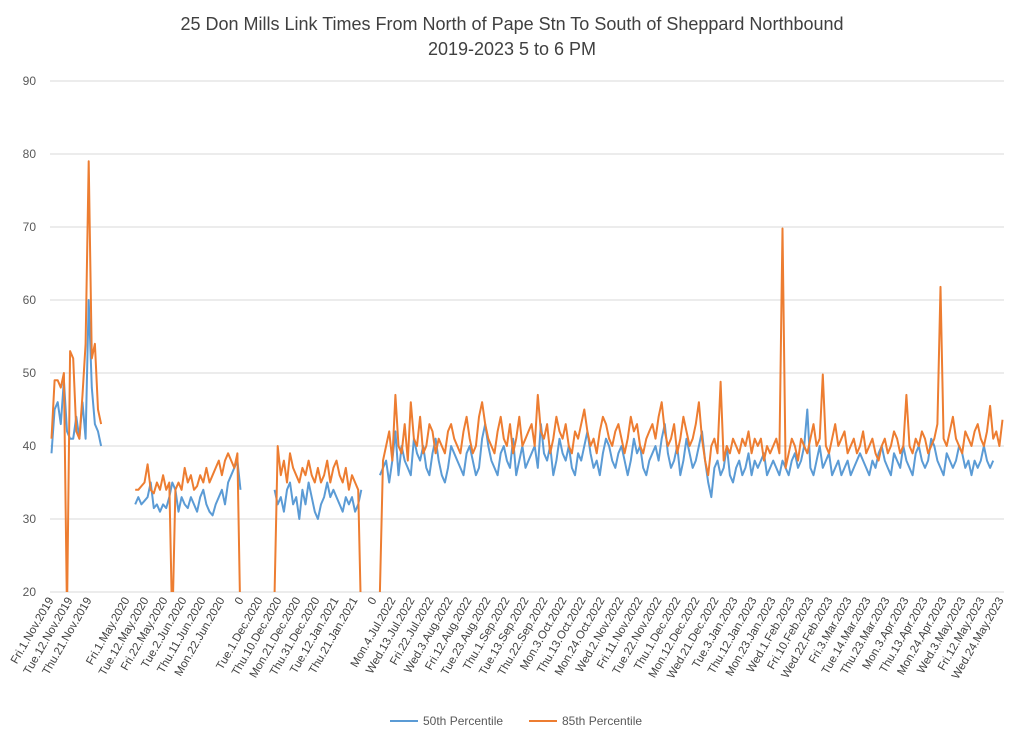  What do you see at coordinates (30, 446) in the screenshot?
I see `y-tick-label: 40` at bounding box center [30, 446].